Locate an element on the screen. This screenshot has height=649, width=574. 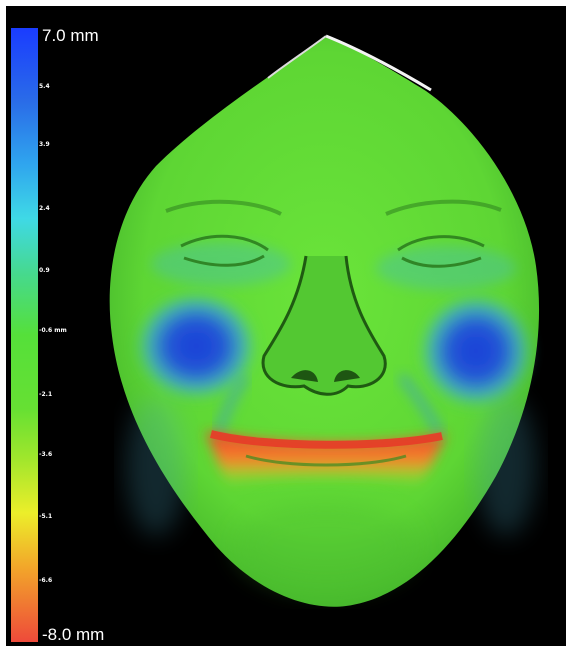
scale-tick: 3.9 is located at coordinates (44, 144).